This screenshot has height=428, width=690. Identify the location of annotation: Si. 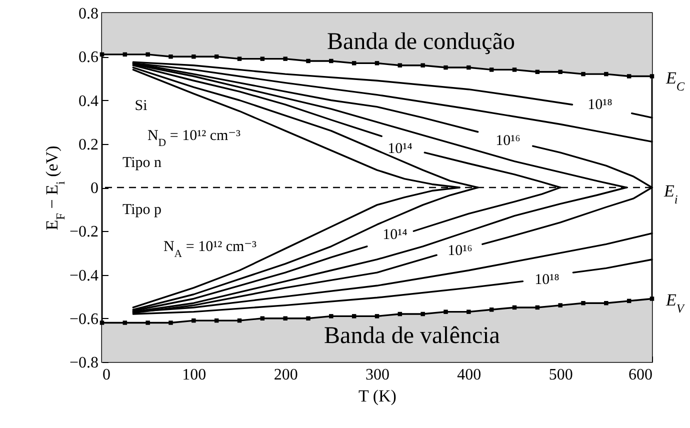
(141, 106).